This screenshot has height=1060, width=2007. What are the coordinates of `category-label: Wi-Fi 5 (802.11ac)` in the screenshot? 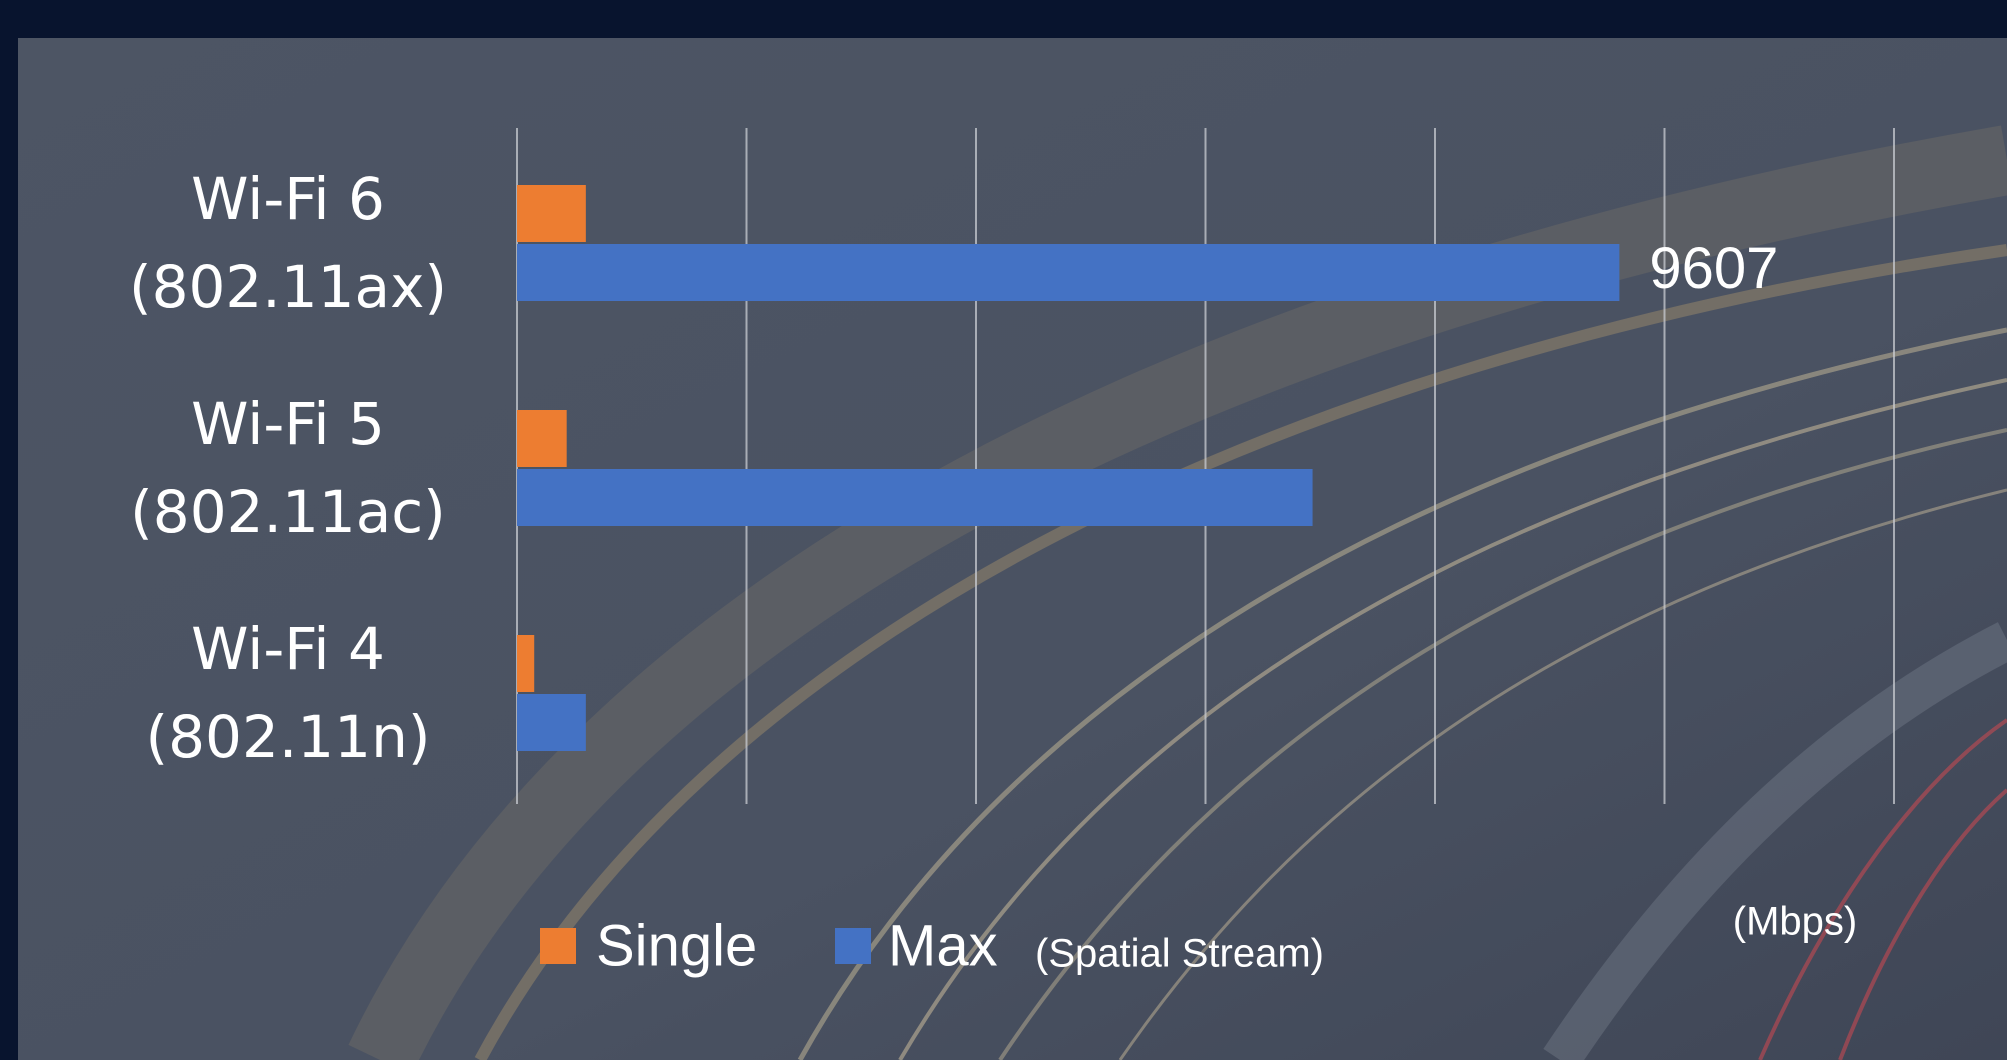 It's located at (288, 468).